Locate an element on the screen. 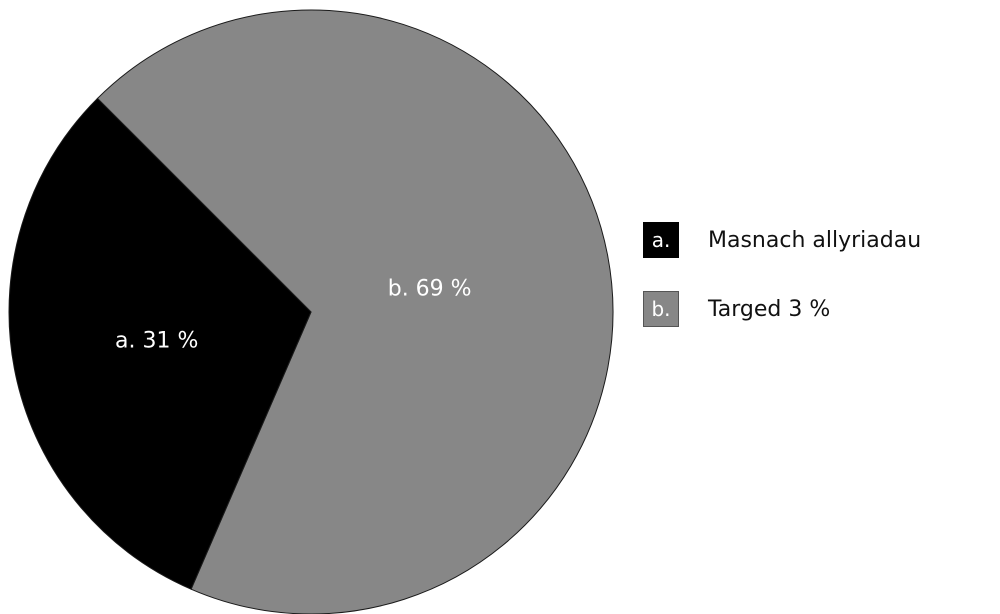  legend-label-b: Targed 3 % is located at coordinates (769, 309).